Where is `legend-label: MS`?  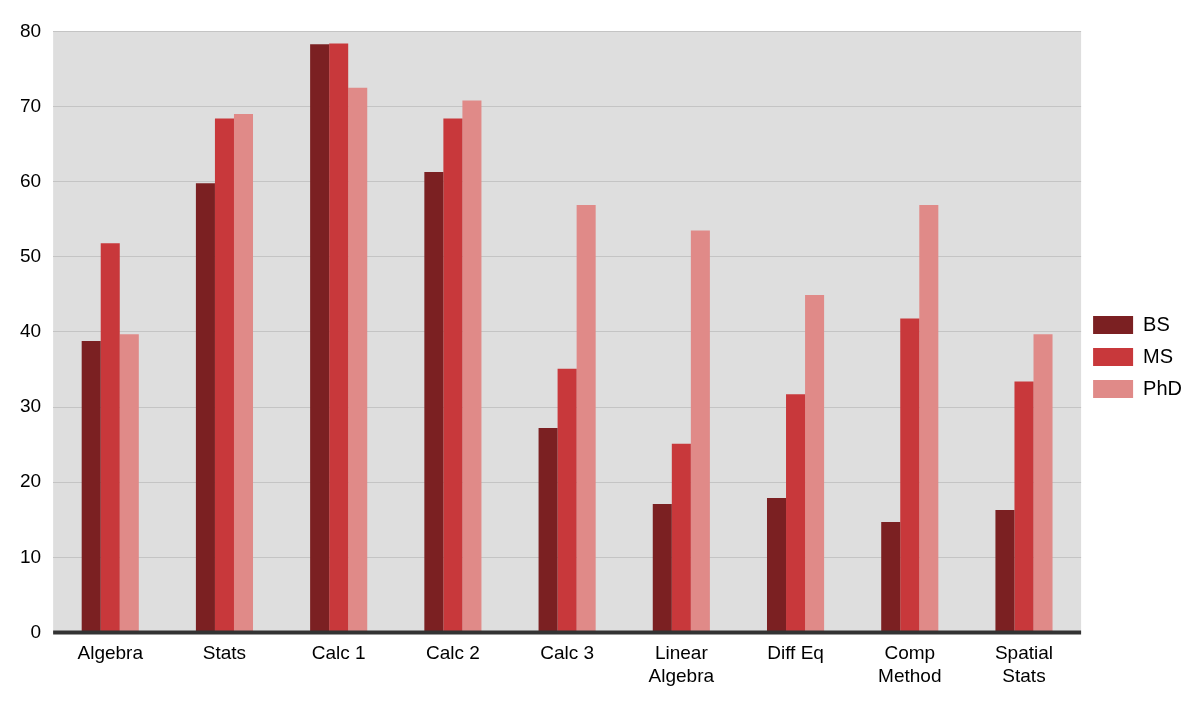
legend-label: MS is located at coordinates (1158, 355).